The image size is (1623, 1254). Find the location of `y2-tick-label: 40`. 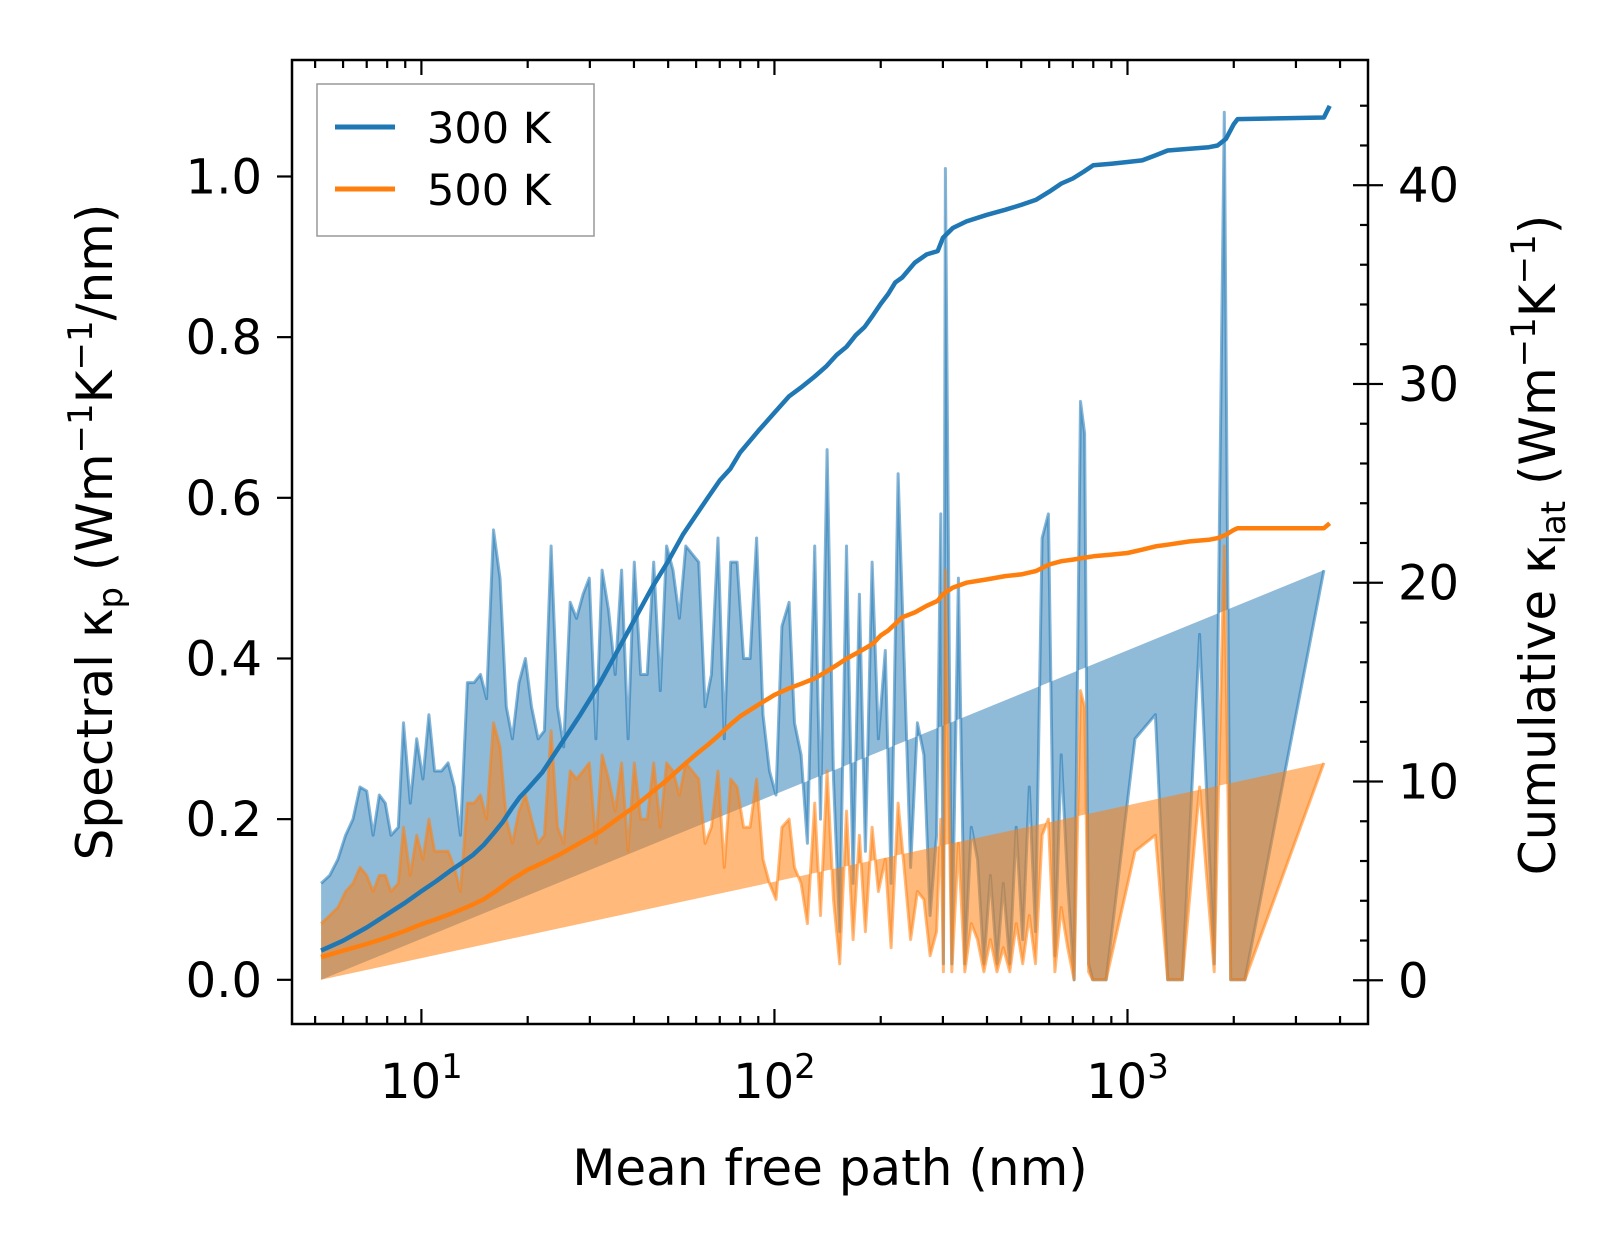

y2-tick-label: 40 is located at coordinates (1428, 186).